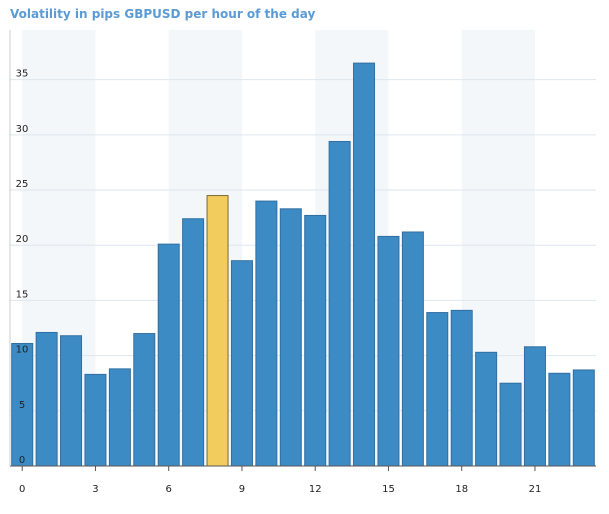 This screenshot has height=514, width=609. Describe the element at coordinates (22, 460) in the screenshot. I see `y-tick-label: 0` at that location.